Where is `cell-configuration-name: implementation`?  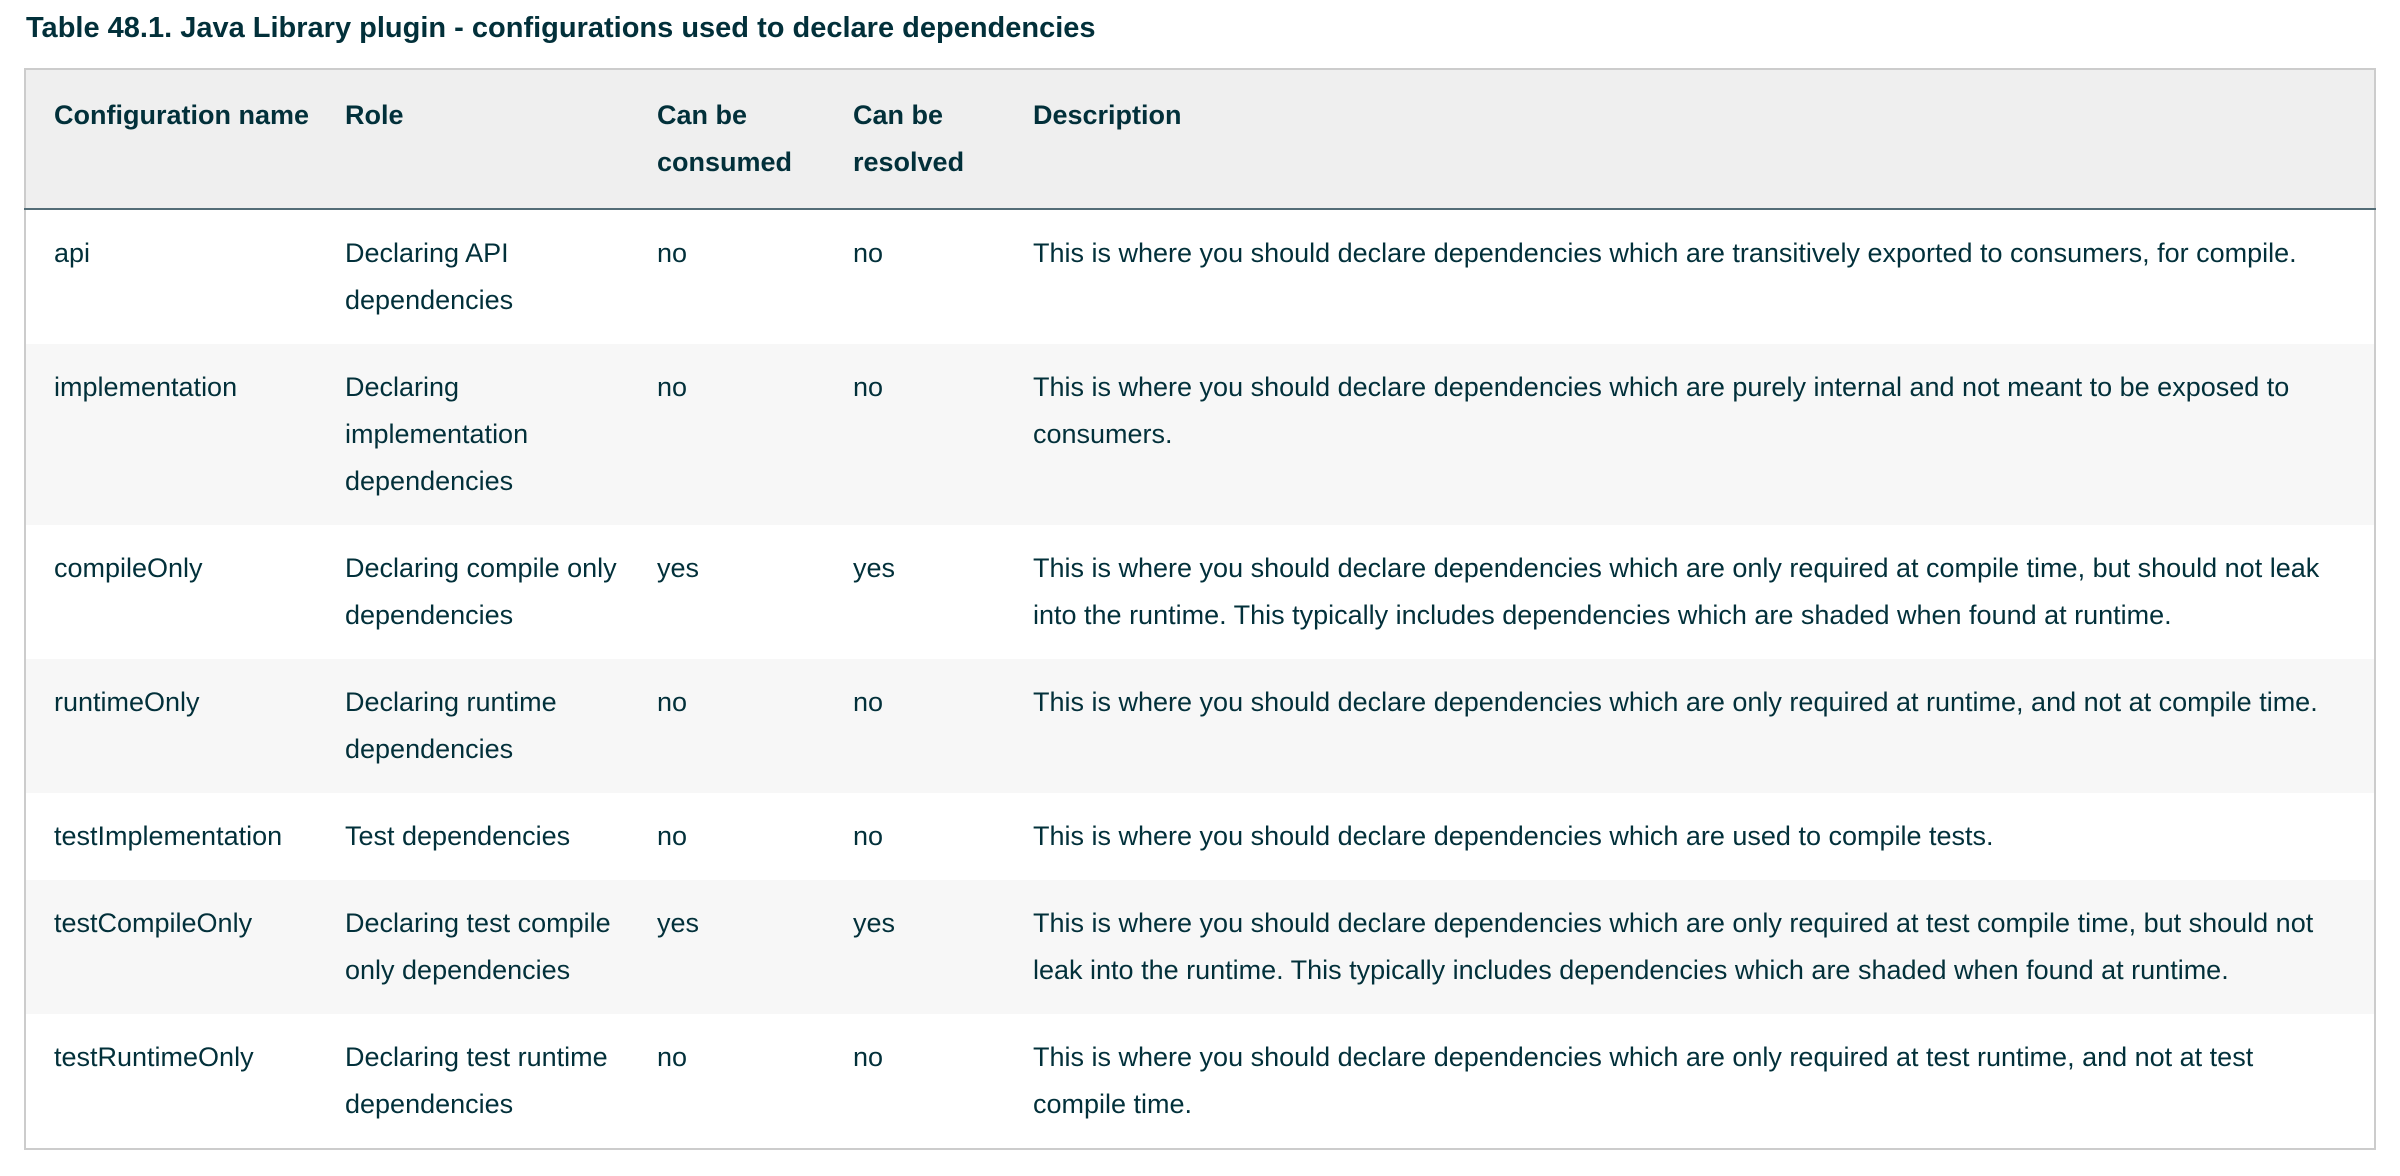 cell-configuration-name: implementation is located at coordinates (146, 387).